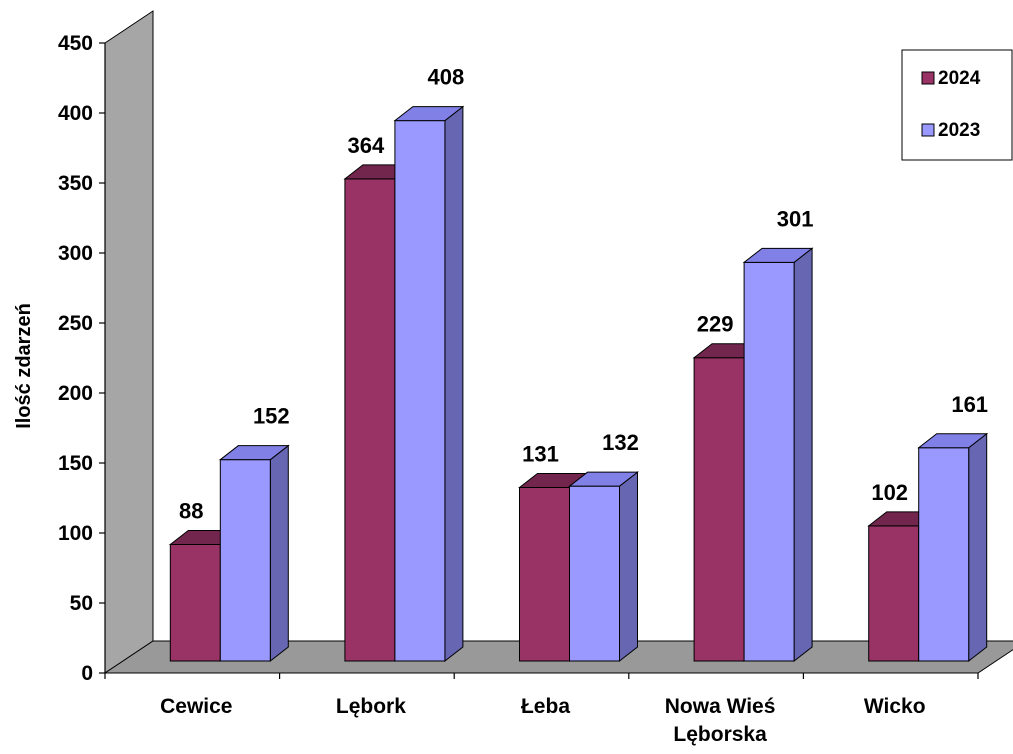 This screenshot has width=1013, height=754. Describe the element at coordinates (81, 603) in the screenshot. I see `y-tick-label: 50` at that location.